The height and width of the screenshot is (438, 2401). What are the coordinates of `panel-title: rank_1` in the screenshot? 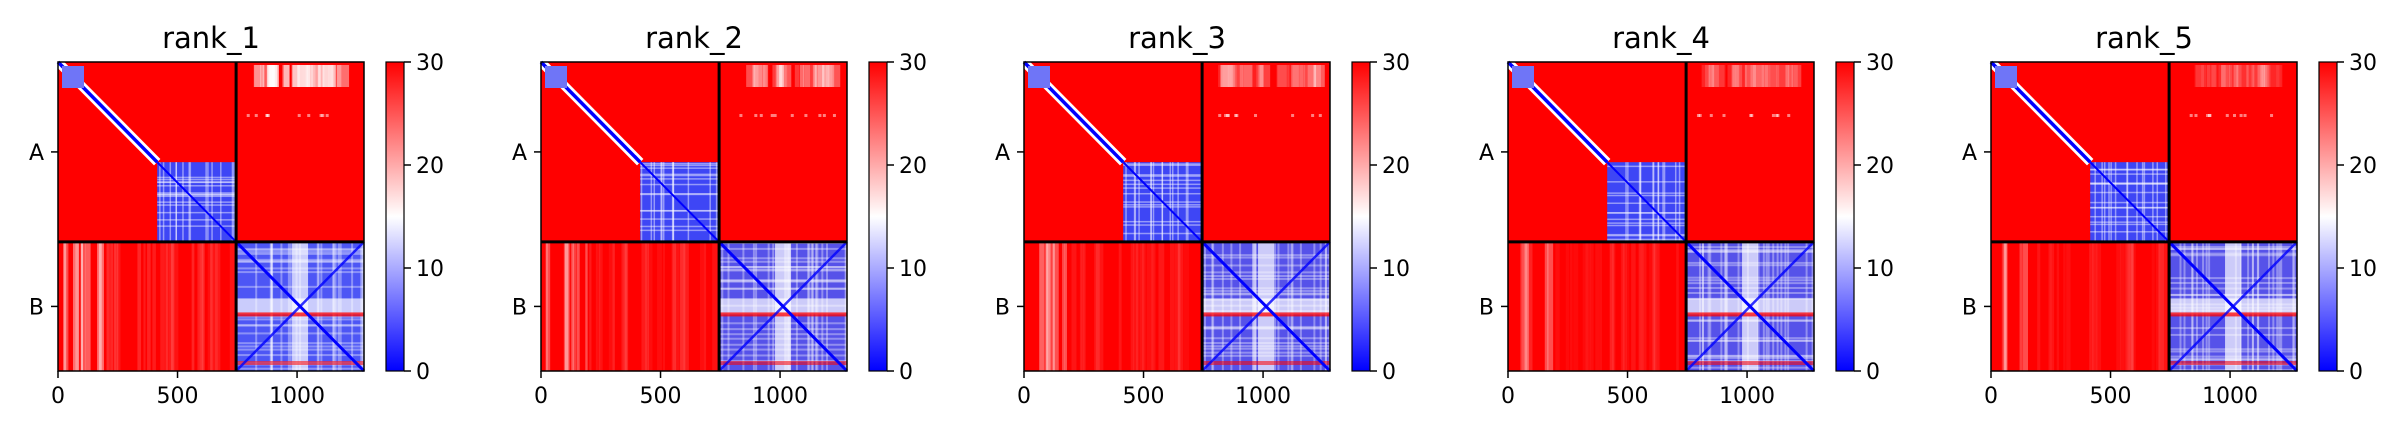 It's located at (211, 38).